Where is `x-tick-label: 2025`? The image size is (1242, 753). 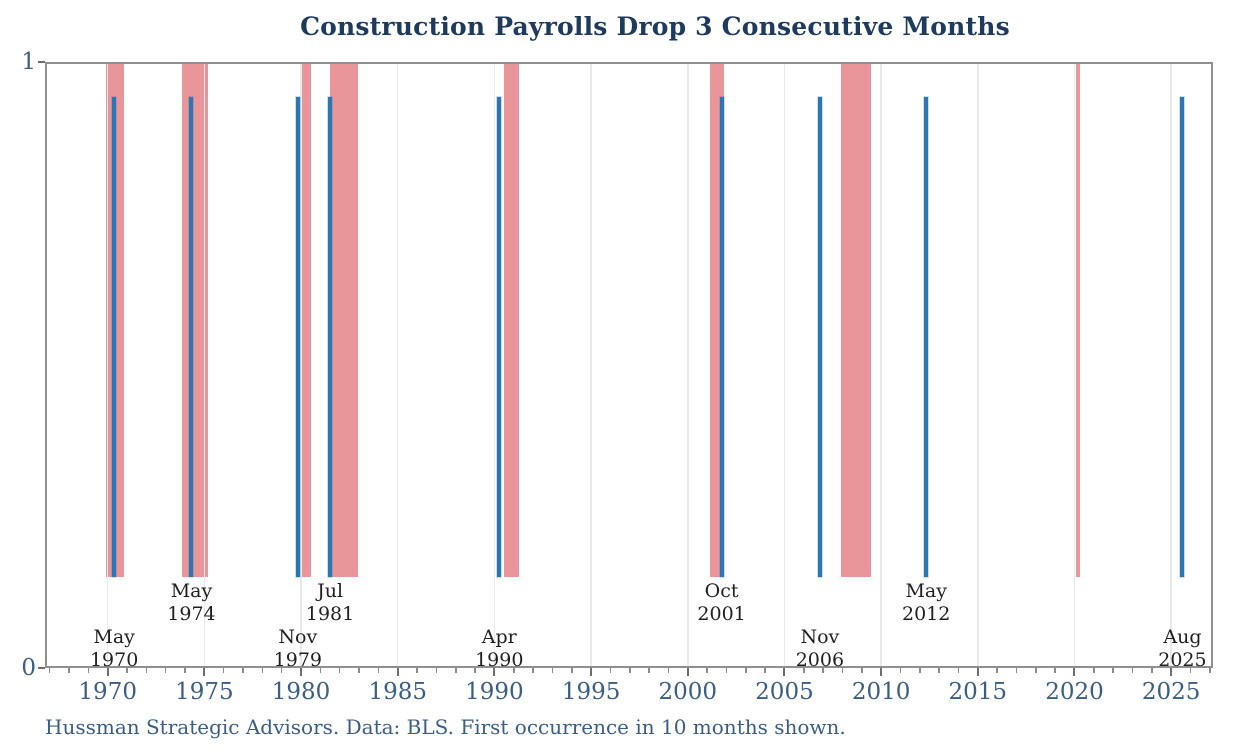
x-tick-label: 2025 is located at coordinates (1171, 692).